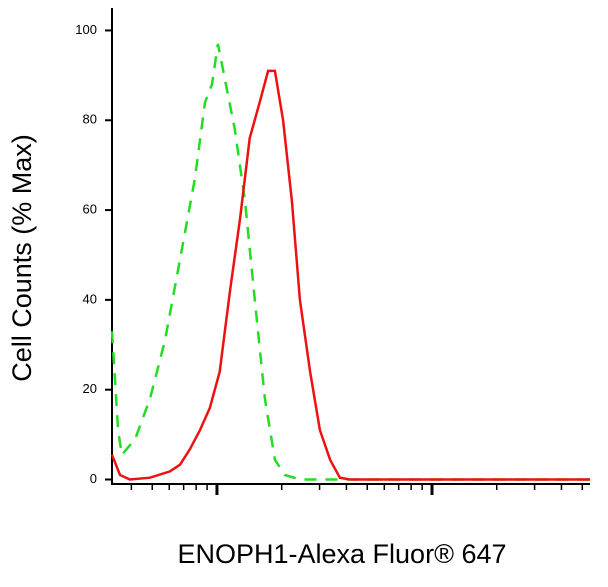 The height and width of the screenshot is (587, 608). What do you see at coordinates (22, 258) in the screenshot?
I see `y-axis-label: Cell Counts (% Max)` at bounding box center [22, 258].